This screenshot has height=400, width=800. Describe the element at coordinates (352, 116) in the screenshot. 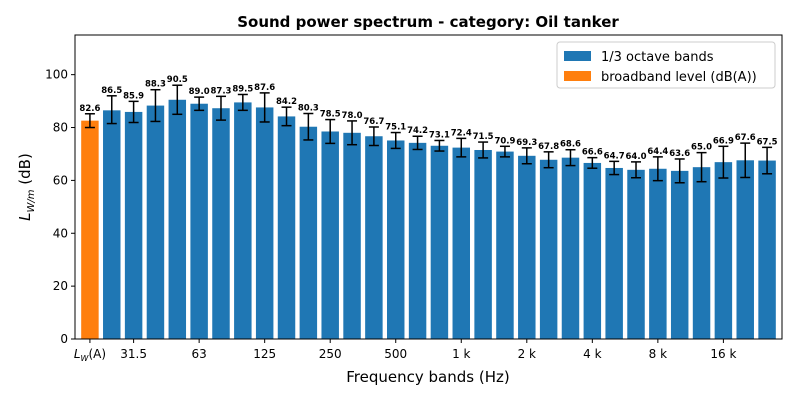

I see `data-label: 78.0` at that location.